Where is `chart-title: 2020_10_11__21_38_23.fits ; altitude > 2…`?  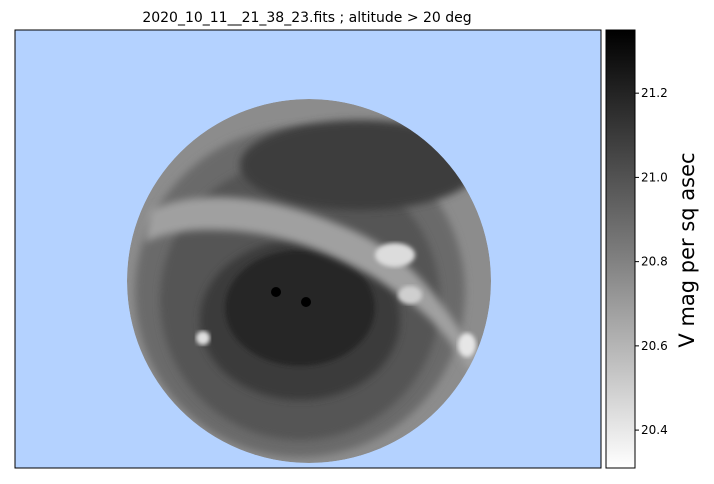
chart-title: 2020_10_11__21_38_23.fits ; altitude > 2… is located at coordinates (306, 18).